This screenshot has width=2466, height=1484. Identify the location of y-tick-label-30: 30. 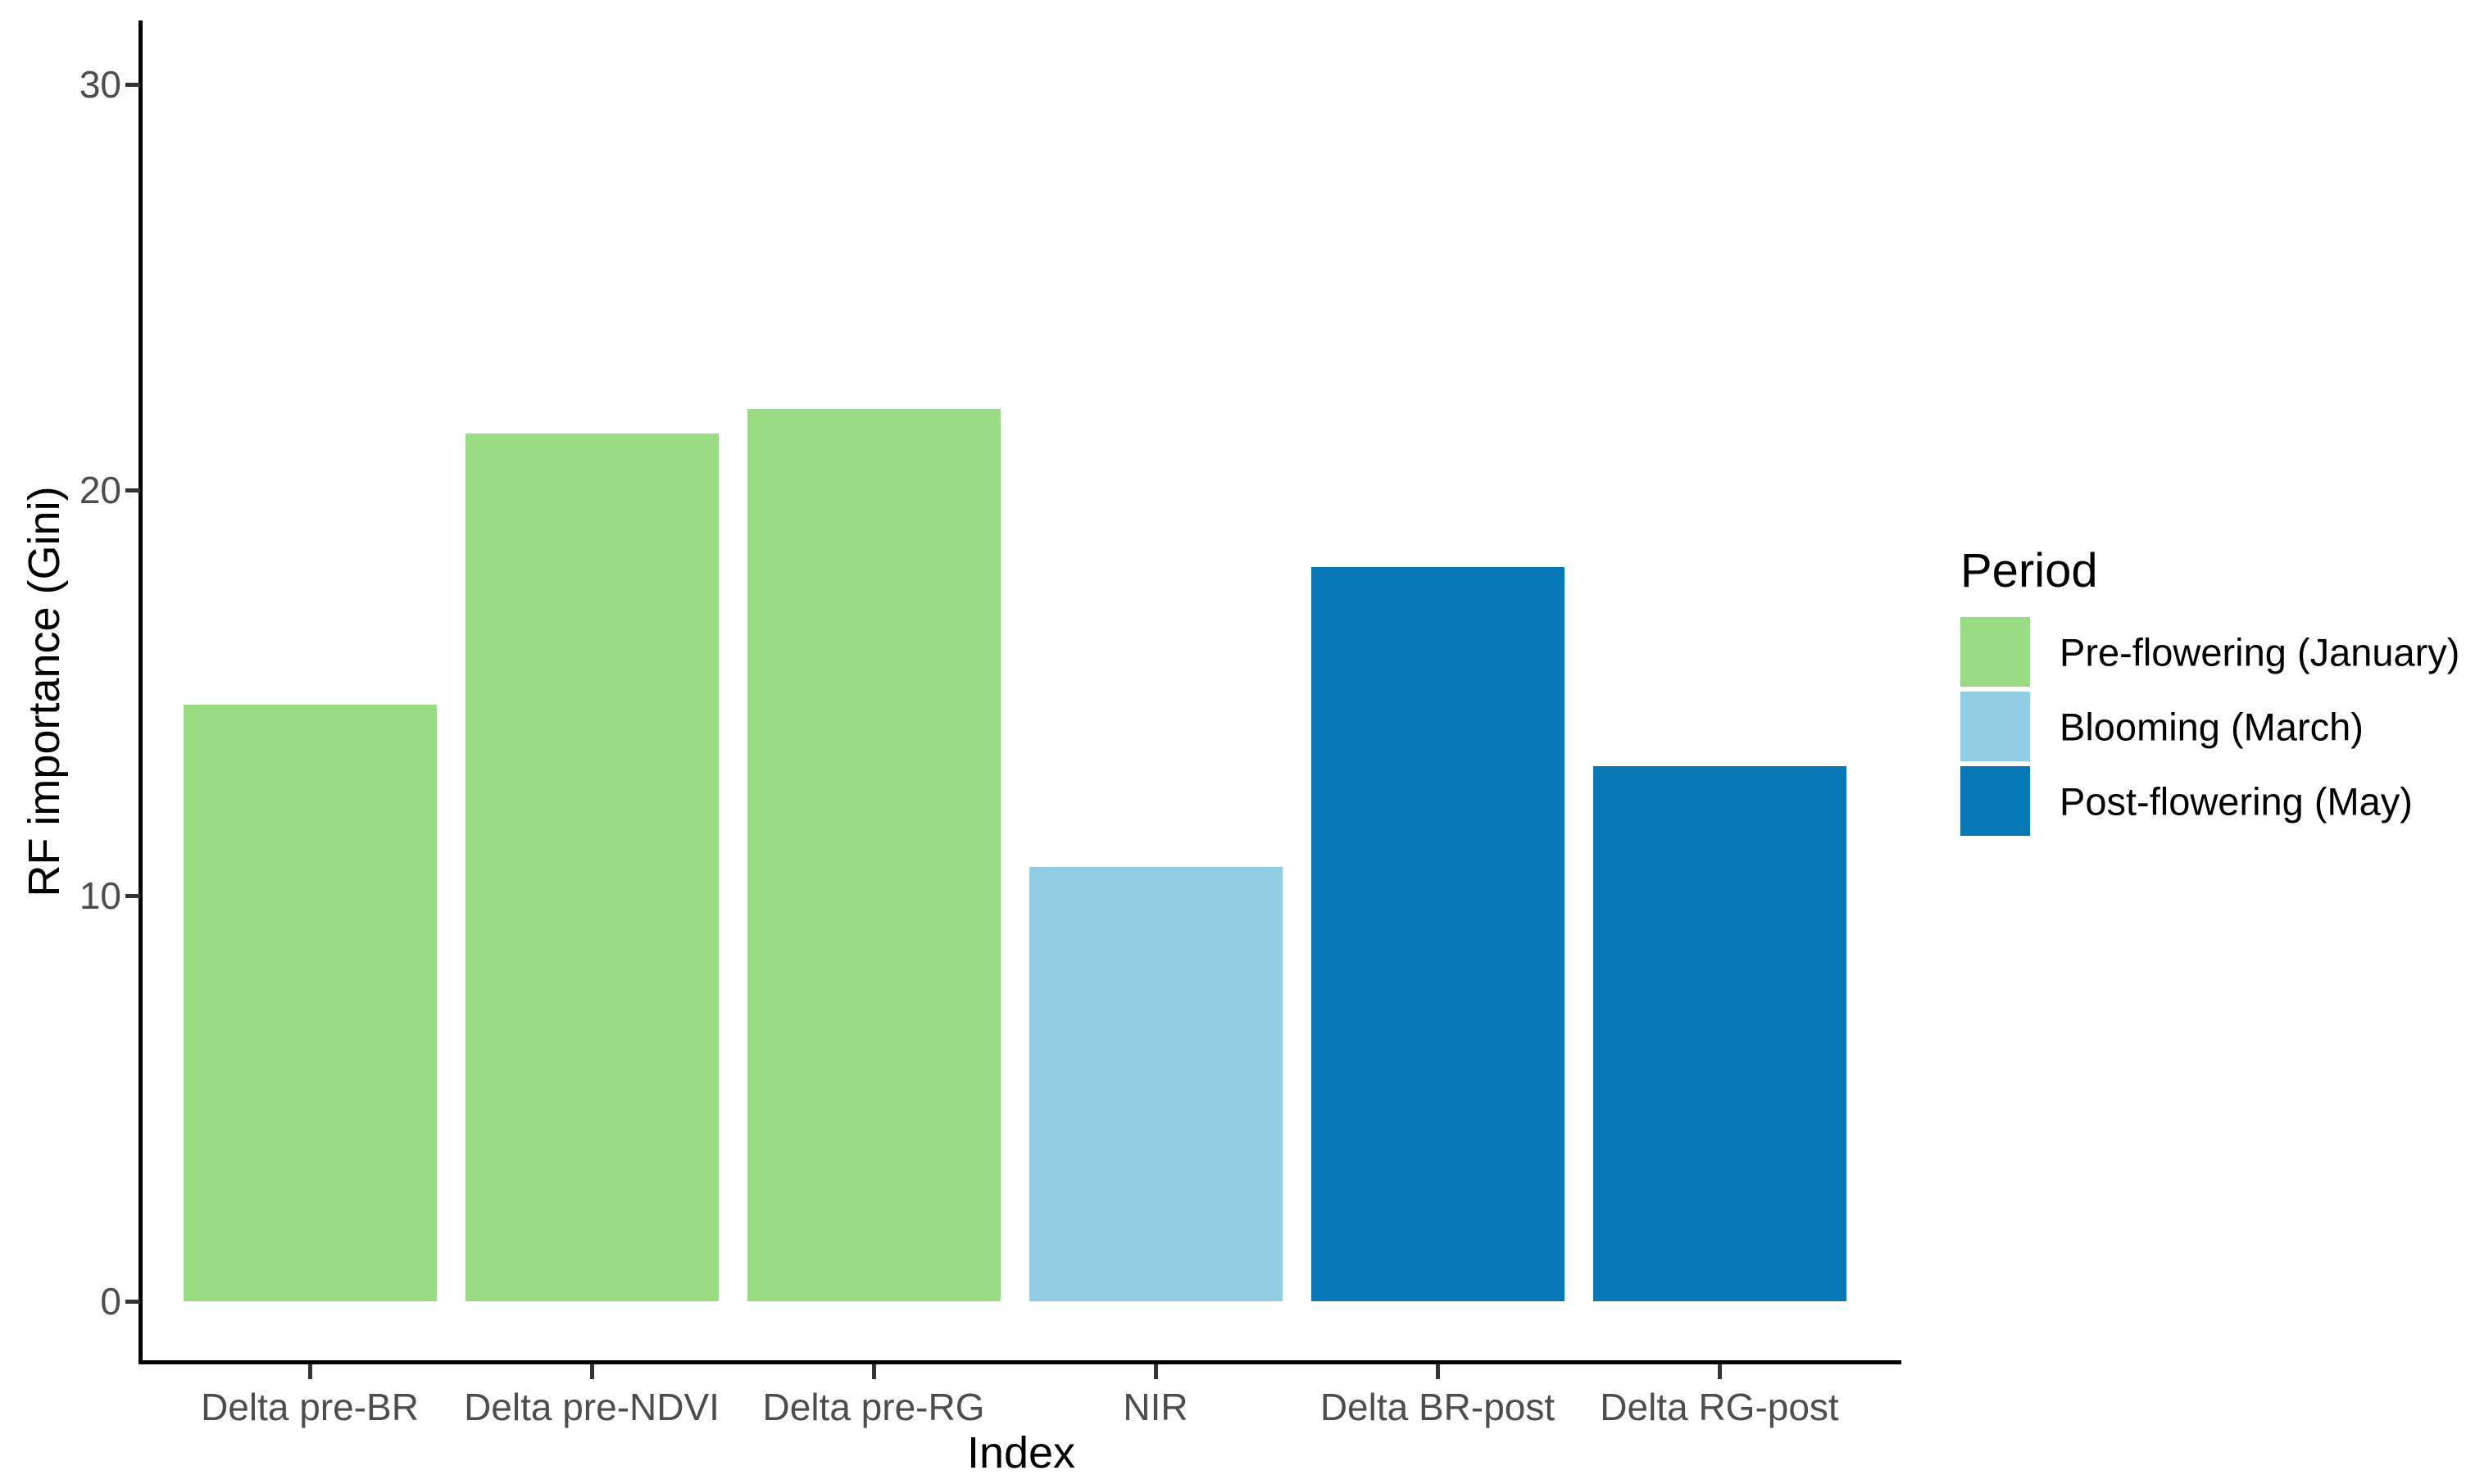
(100, 84).